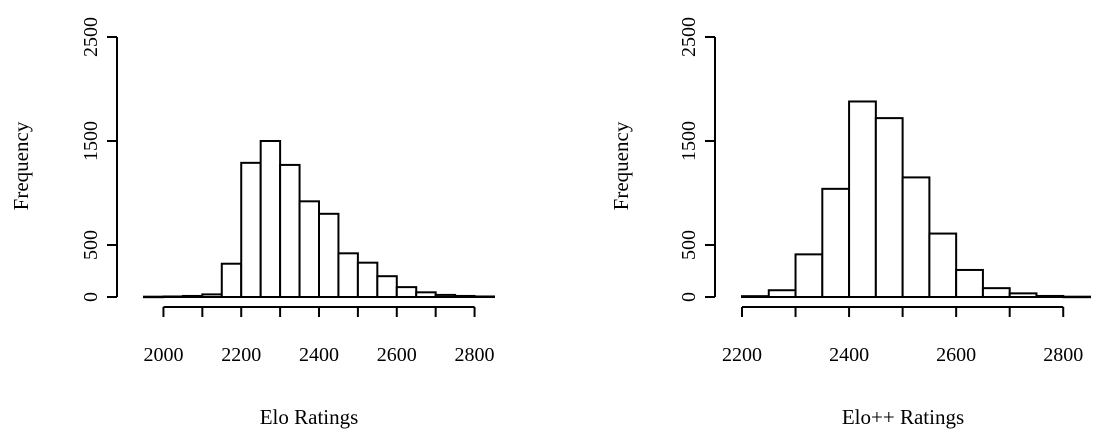 This screenshot has width=1094, height=435. I want to click on x-axis-label: Elo++ Ratings, so click(903, 417).